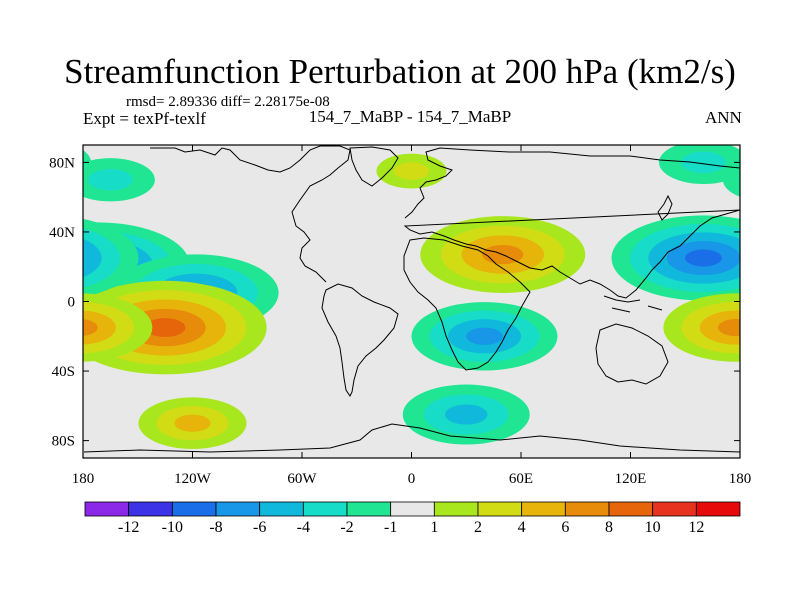 The height and width of the screenshot is (600, 800). I want to click on colorbar-label: 1, so click(434, 527).